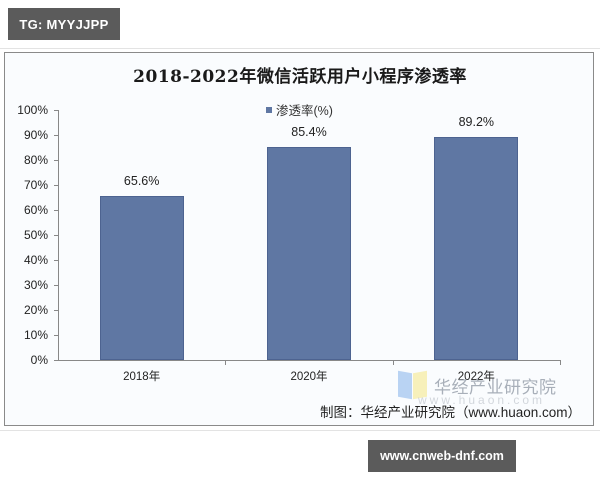 The image size is (600, 480). What do you see at coordinates (300, 48) in the screenshot?
I see `divider-top` at bounding box center [300, 48].